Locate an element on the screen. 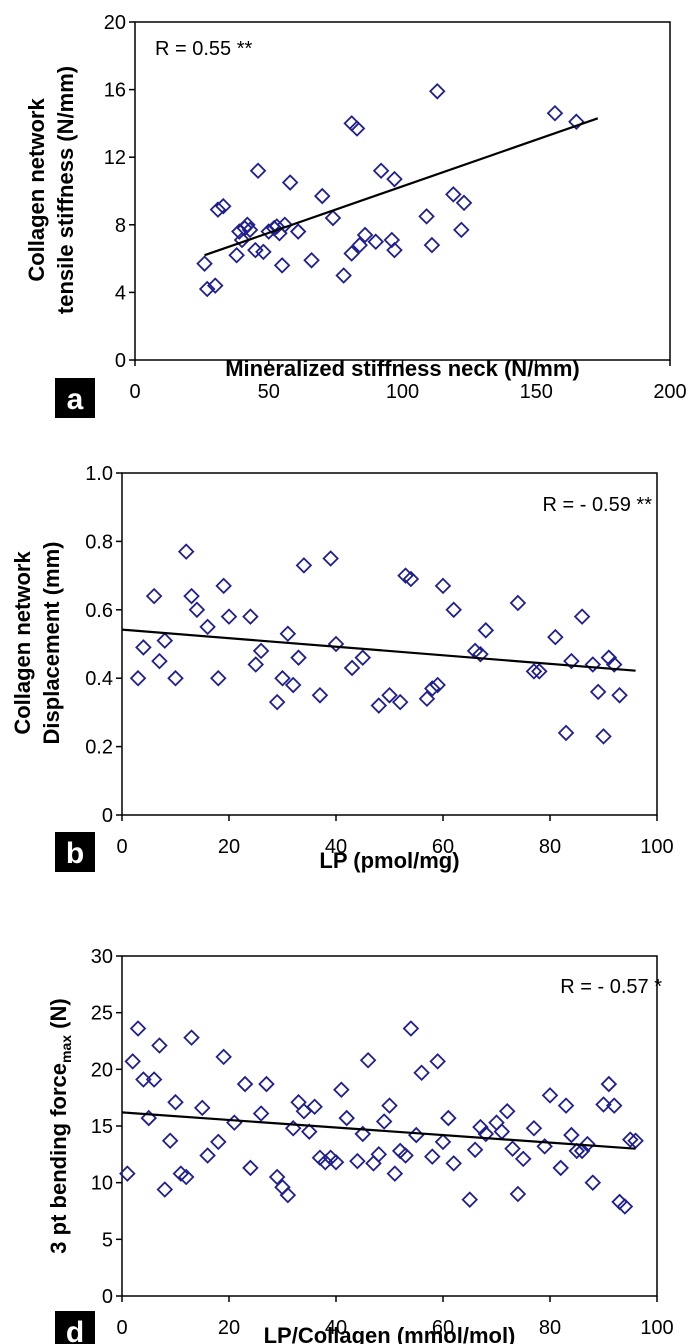 This screenshot has height=1344, width=690. x-tick-label: 80 is located at coordinates (550, 1328).